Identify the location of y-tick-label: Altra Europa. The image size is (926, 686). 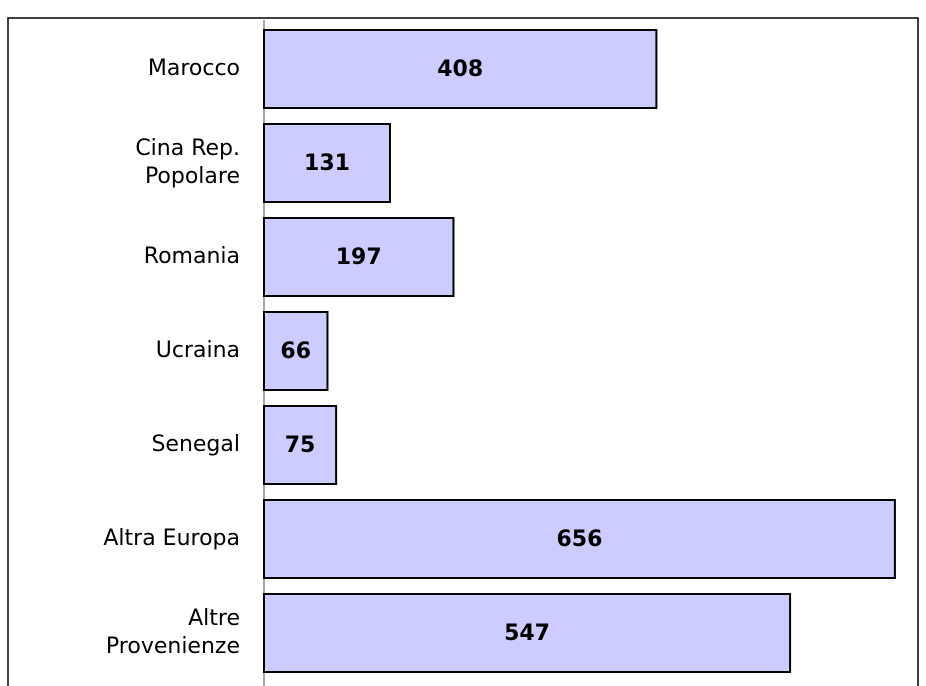
(171, 538).